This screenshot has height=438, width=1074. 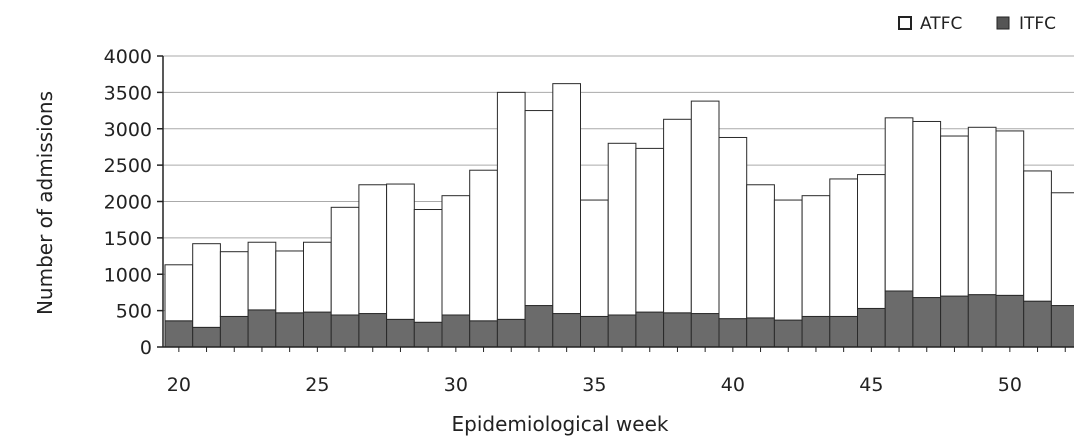 I want to click on y-tick-labels: 0 500 1000 1500 2000 2500 3000 3500 4000, so click(x=128, y=202).